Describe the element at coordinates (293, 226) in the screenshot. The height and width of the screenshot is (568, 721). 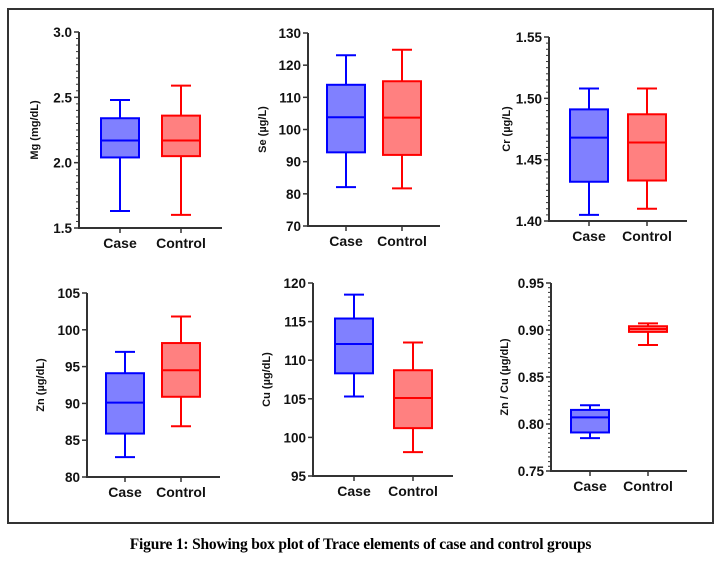
I see `y-tick-label: 70` at that location.